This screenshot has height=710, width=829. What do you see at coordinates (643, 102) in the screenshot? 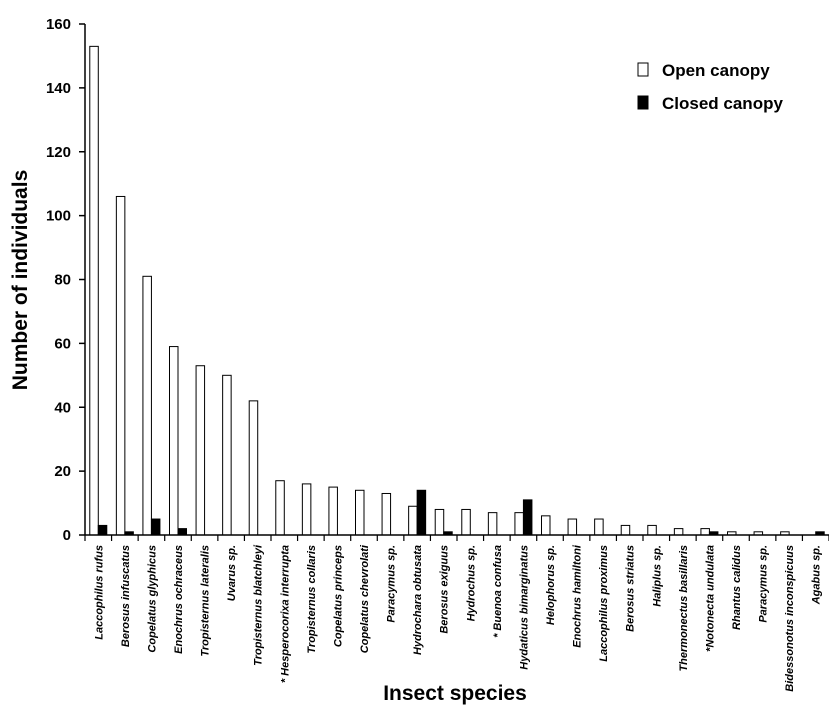
I see `legend-swatch-closed-canopy` at bounding box center [643, 102].